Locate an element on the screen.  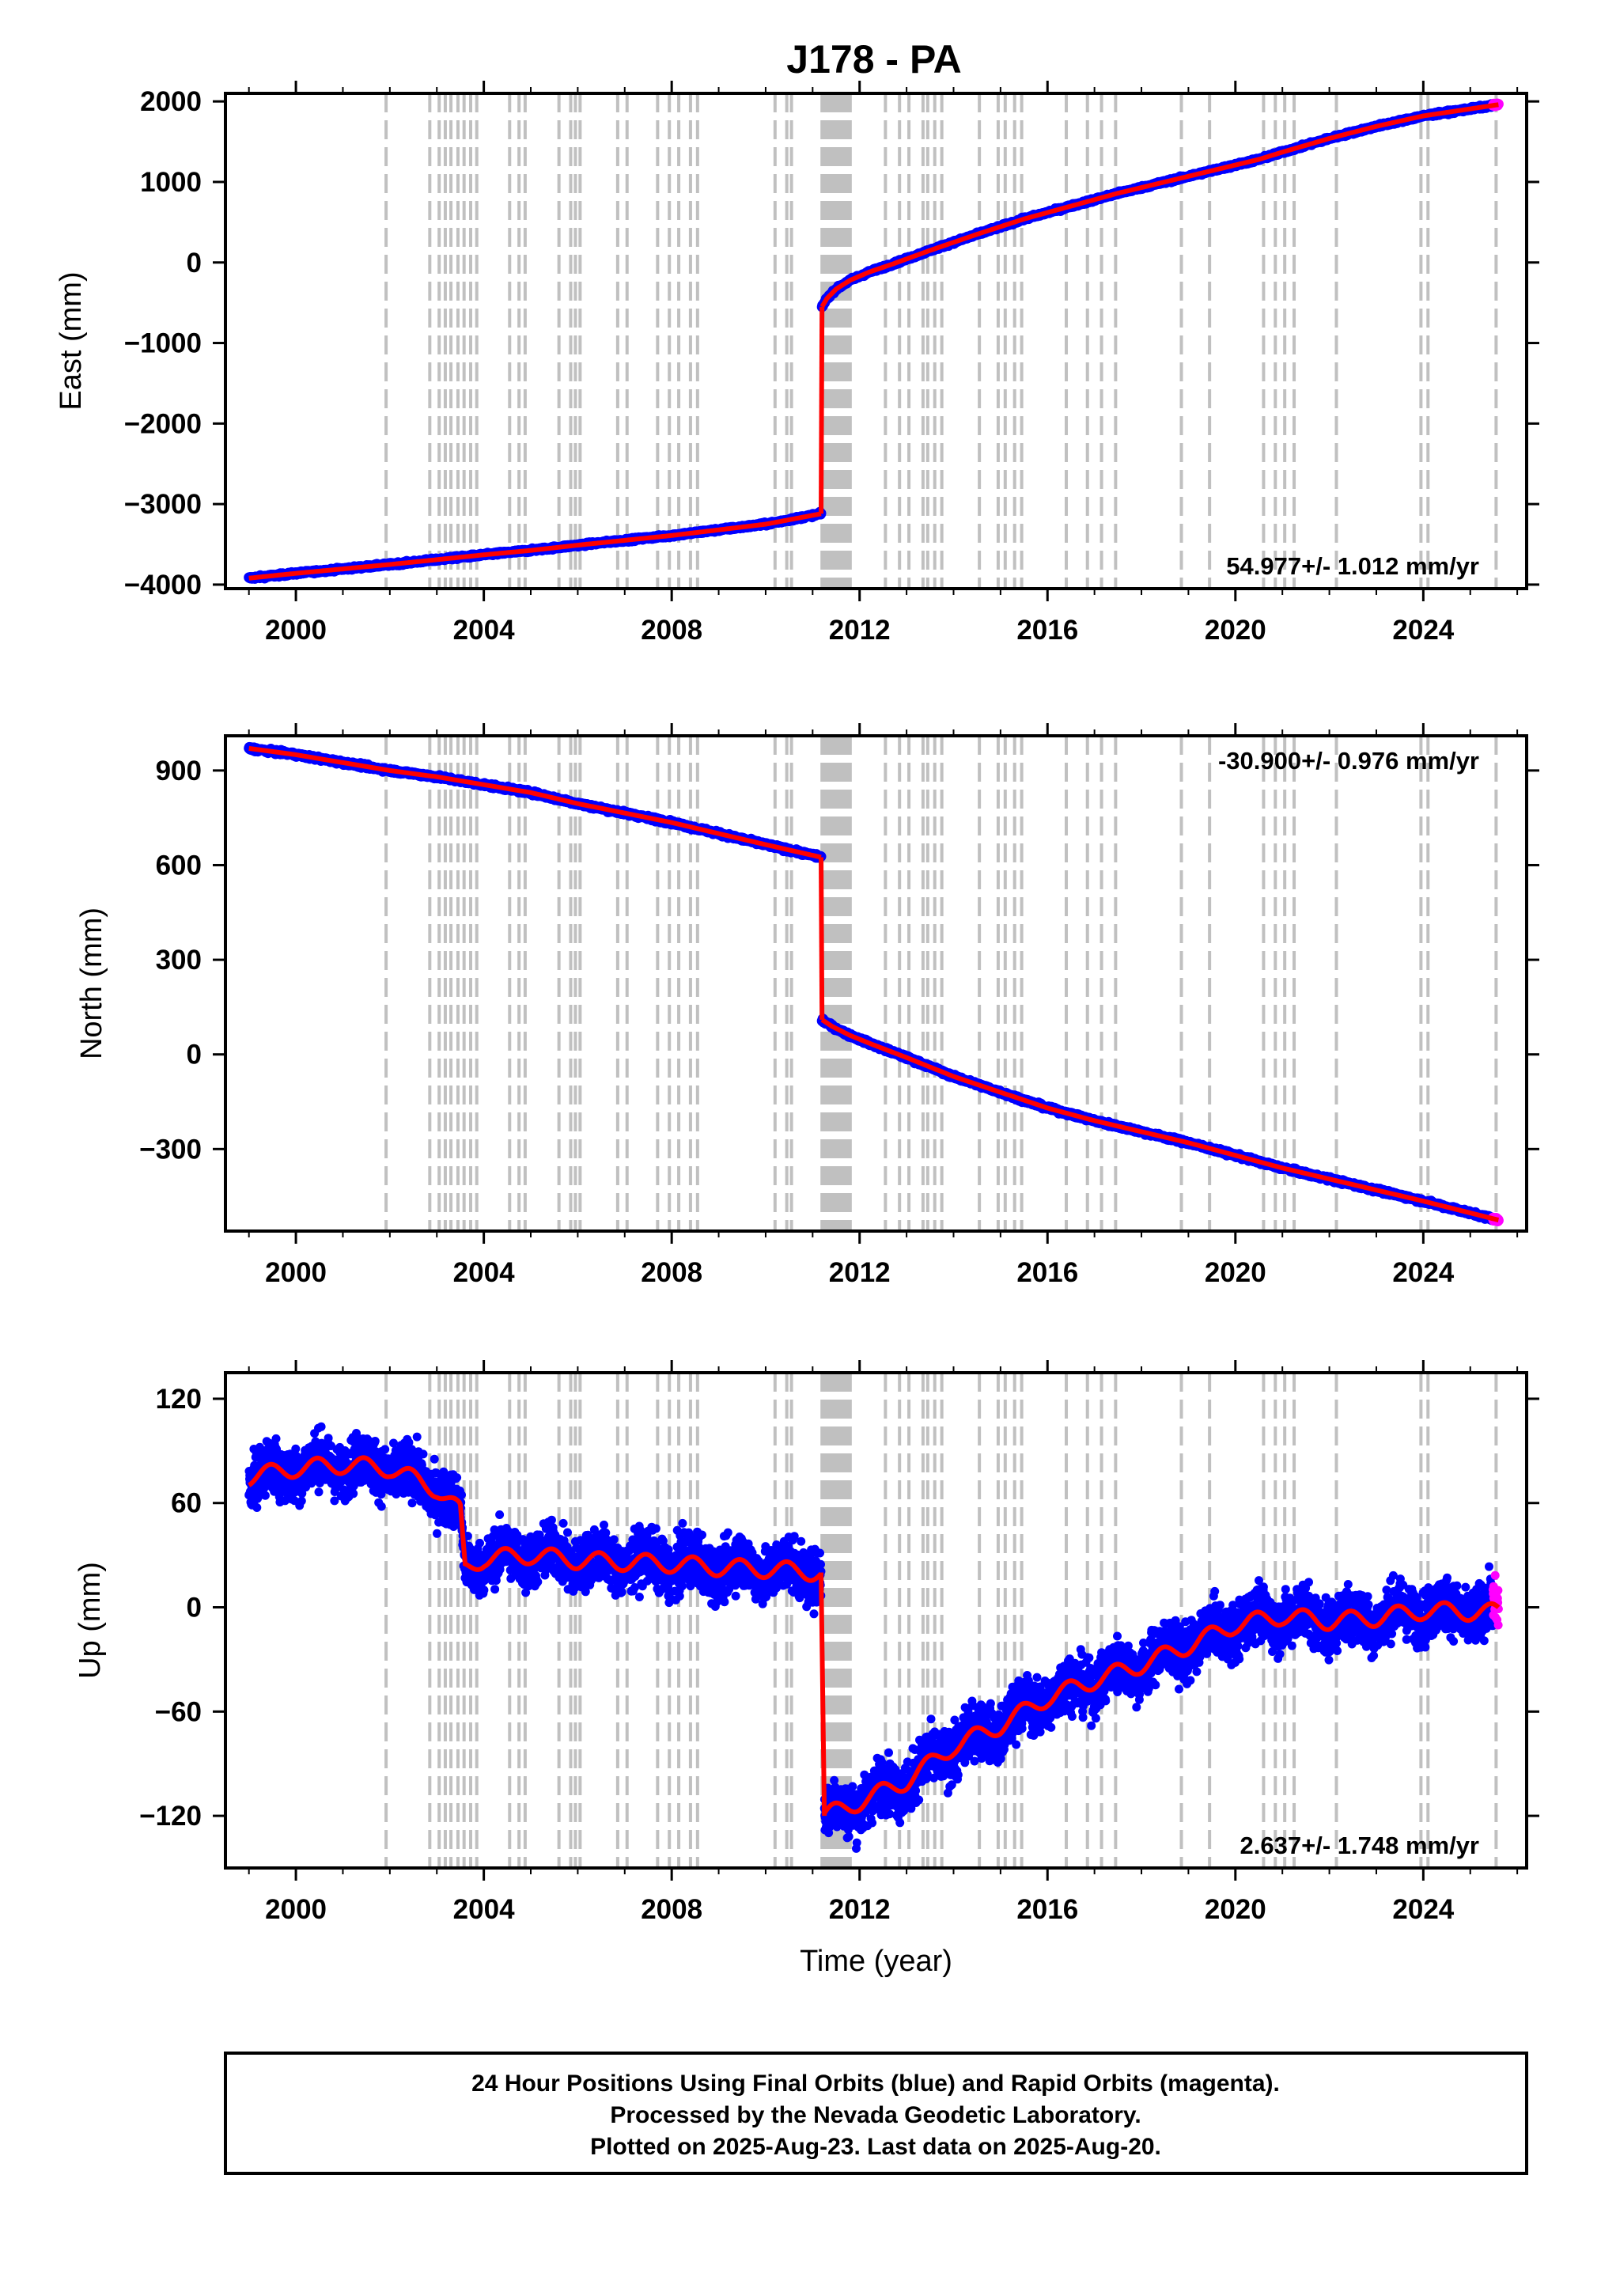
east-xtick-label: 2004 is located at coordinates (484, 631).